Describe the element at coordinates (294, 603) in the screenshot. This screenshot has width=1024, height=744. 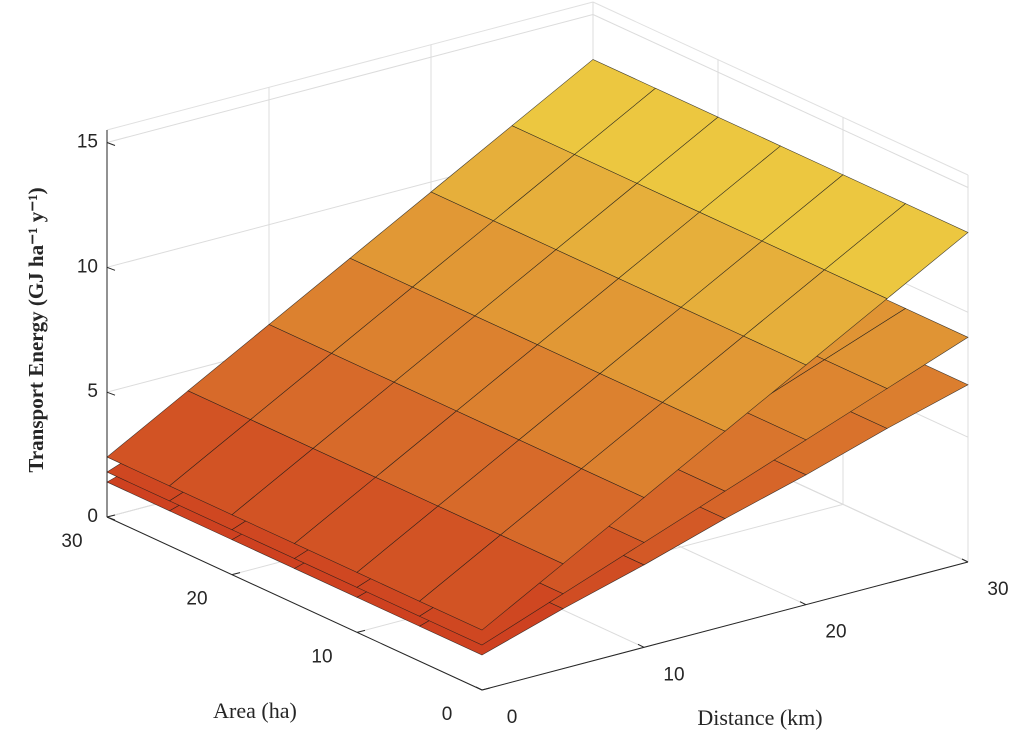
I see `y-axis` at that location.